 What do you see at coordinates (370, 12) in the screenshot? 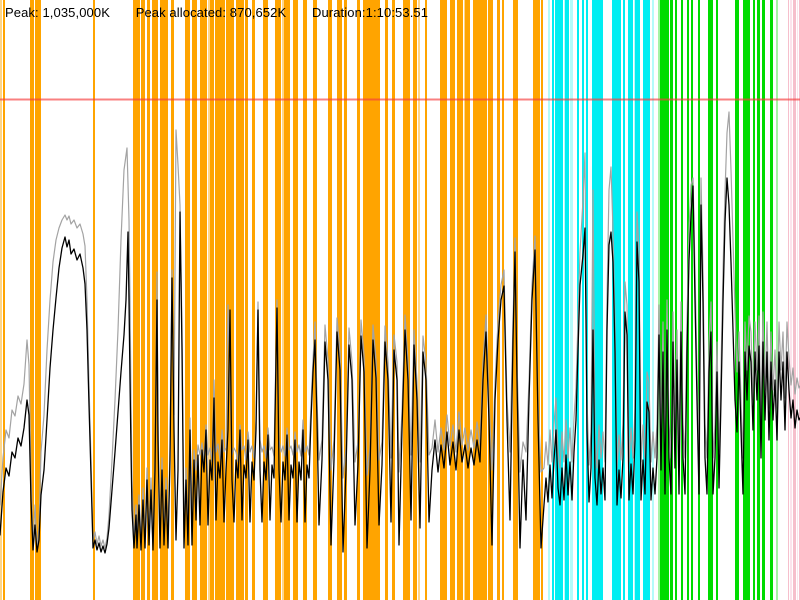
I see `duration-label: Duration:1:10:53.51` at bounding box center [370, 12].